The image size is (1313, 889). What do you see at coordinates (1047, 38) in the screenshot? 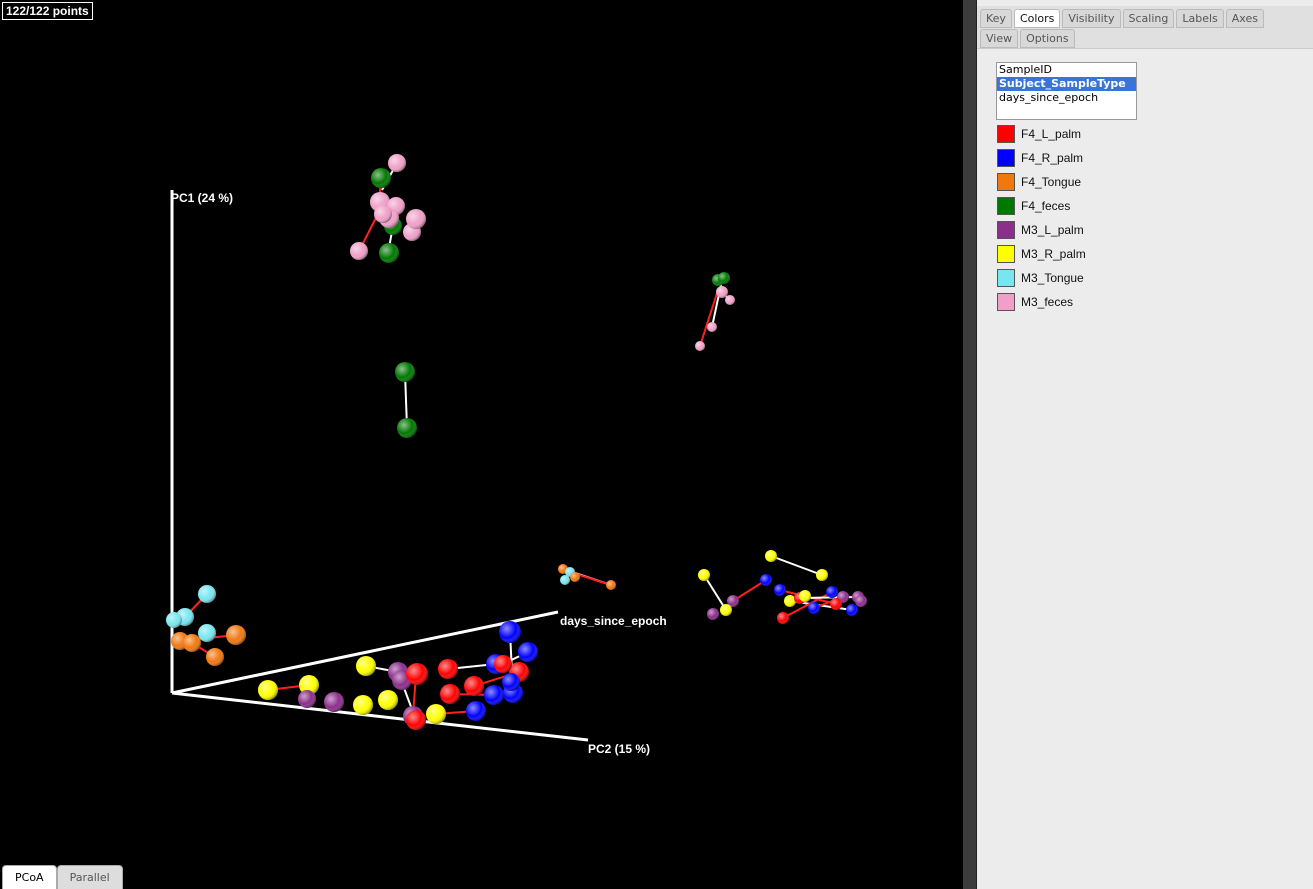
I see `tab-options: Options` at bounding box center [1047, 38].